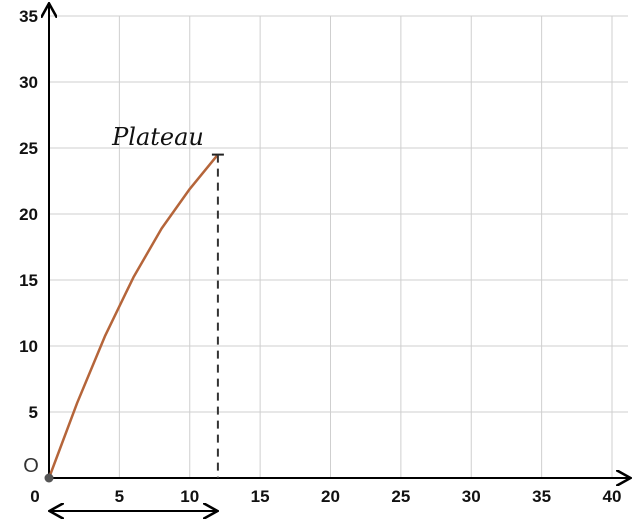  What do you see at coordinates (157, 137) in the screenshot?
I see `plateau-label: Plateau` at bounding box center [157, 137].